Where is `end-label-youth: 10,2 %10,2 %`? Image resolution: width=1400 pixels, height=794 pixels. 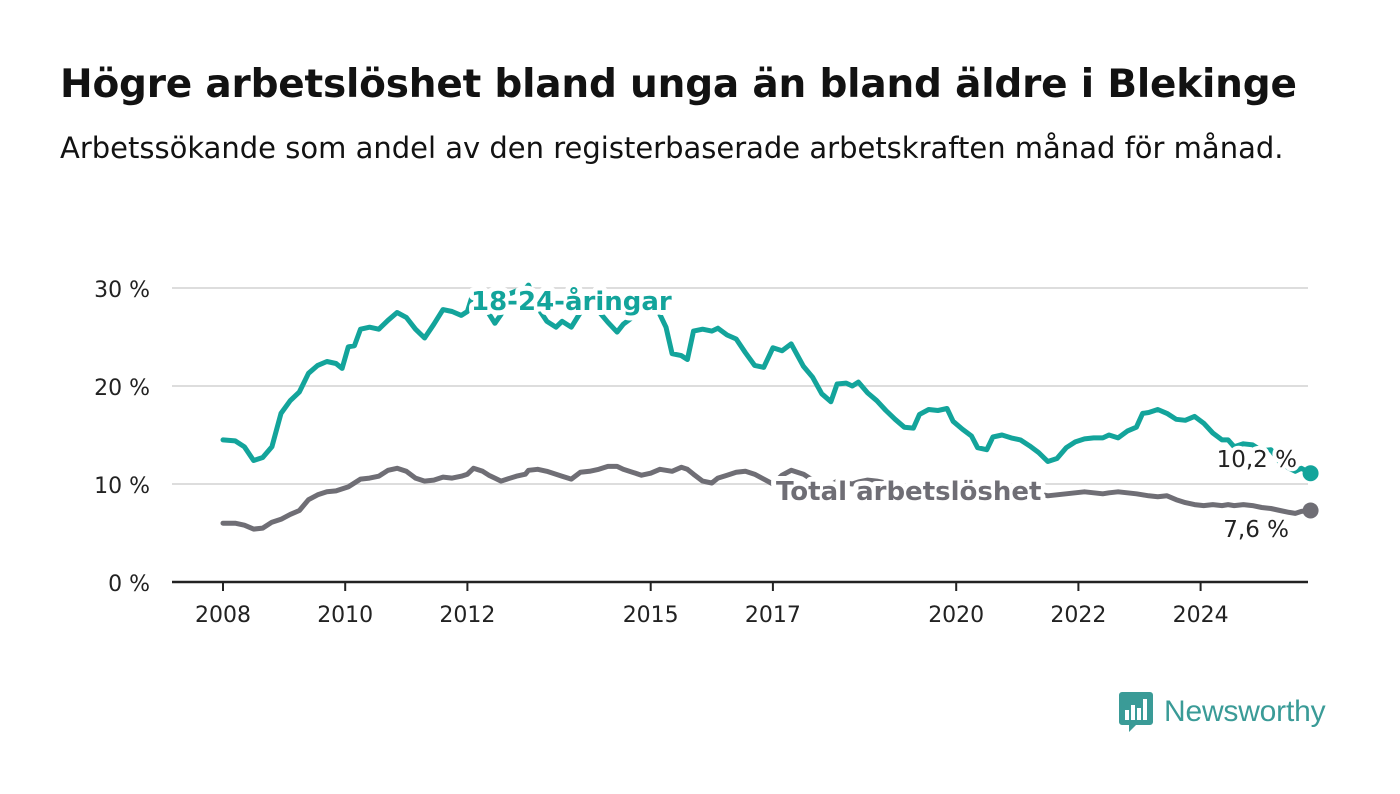
end-label-youth: 10,2 %10,2 % is located at coordinates (1257, 460).